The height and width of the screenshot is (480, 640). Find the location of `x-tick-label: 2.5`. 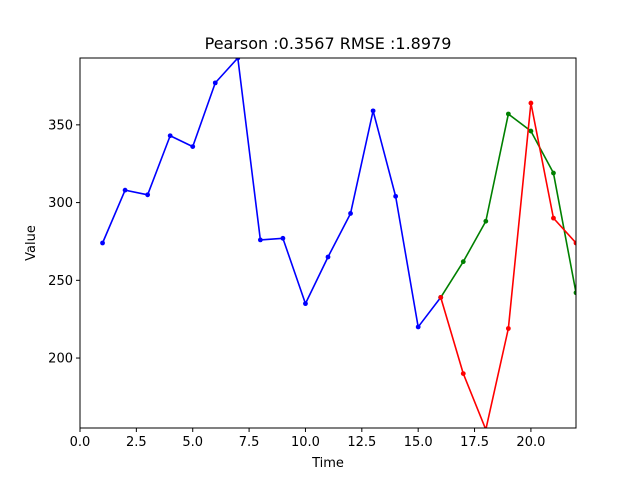

x-tick-label: 2.5 is located at coordinates (136, 442).